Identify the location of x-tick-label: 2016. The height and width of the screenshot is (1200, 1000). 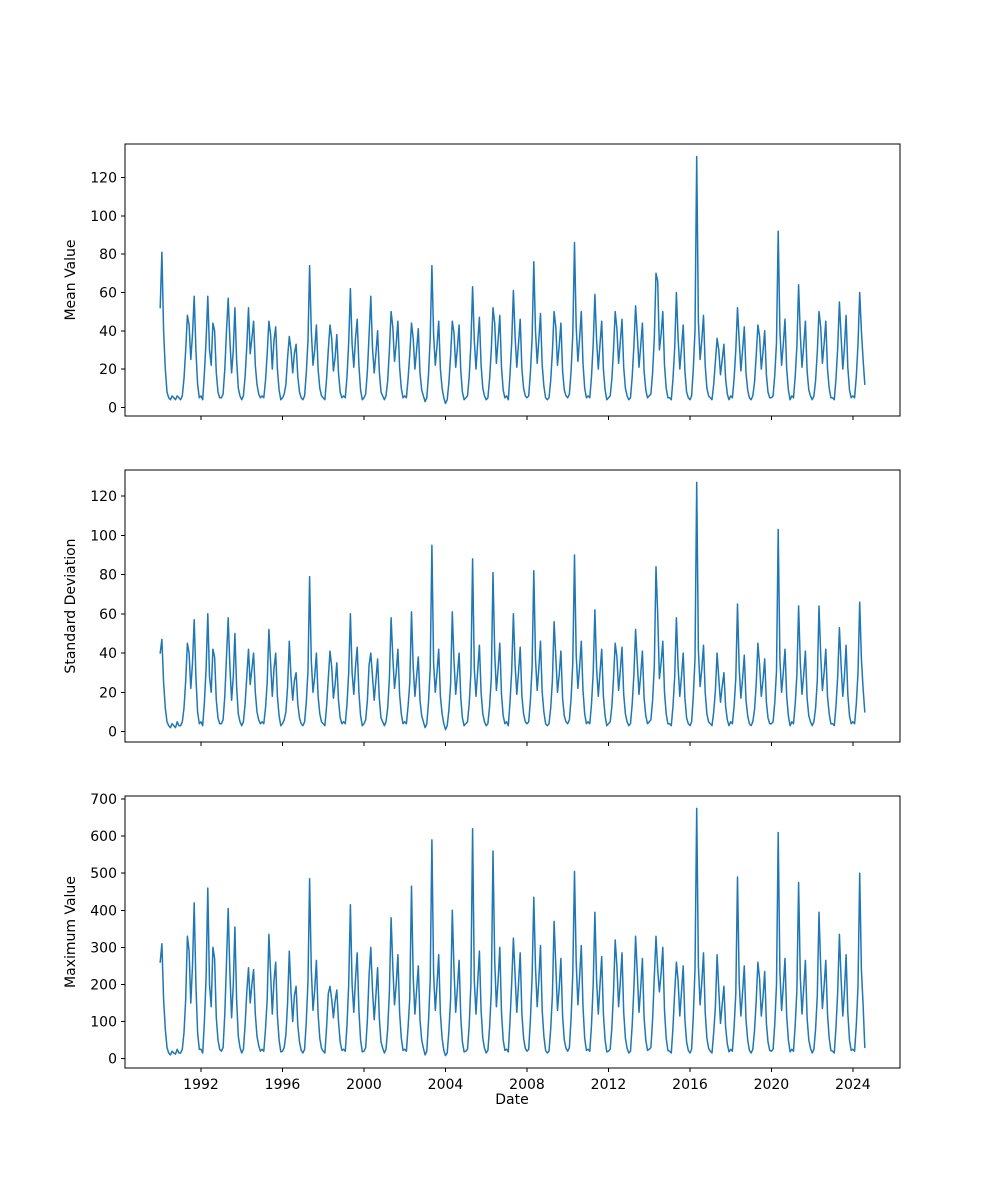
(690, 1085).